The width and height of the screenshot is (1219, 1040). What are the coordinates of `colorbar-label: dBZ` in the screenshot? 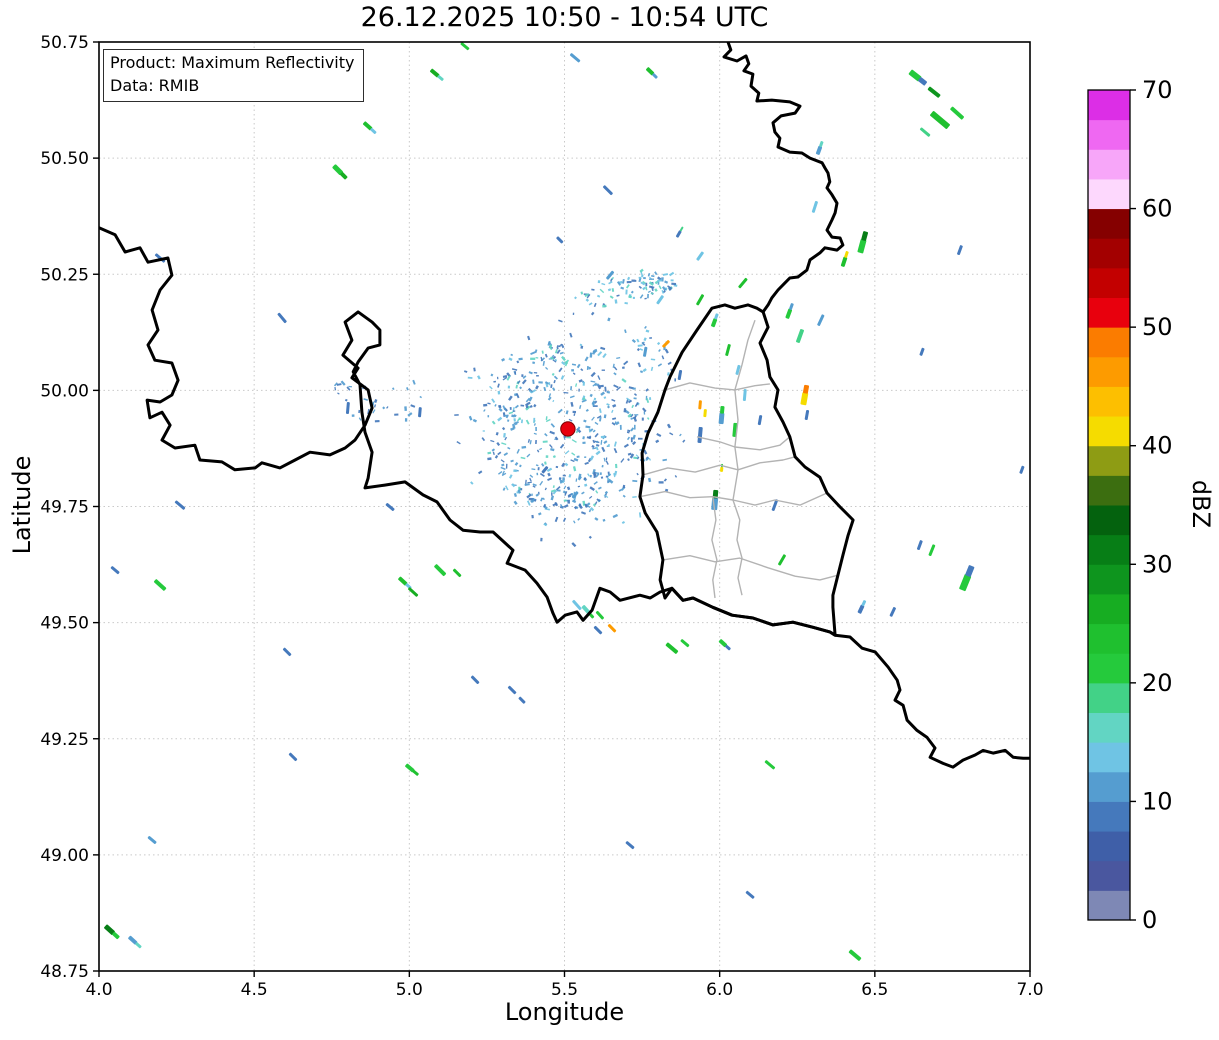 It's located at (1201, 504).